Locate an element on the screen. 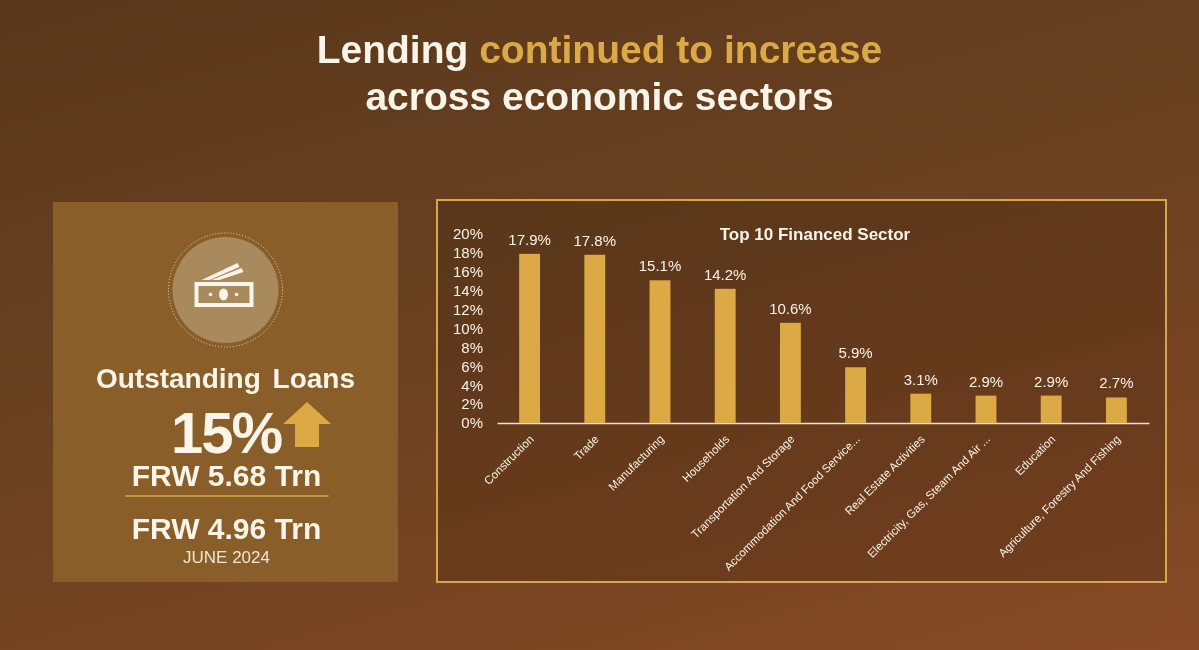  data-label: 17.9% is located at coordinates (529, 239).